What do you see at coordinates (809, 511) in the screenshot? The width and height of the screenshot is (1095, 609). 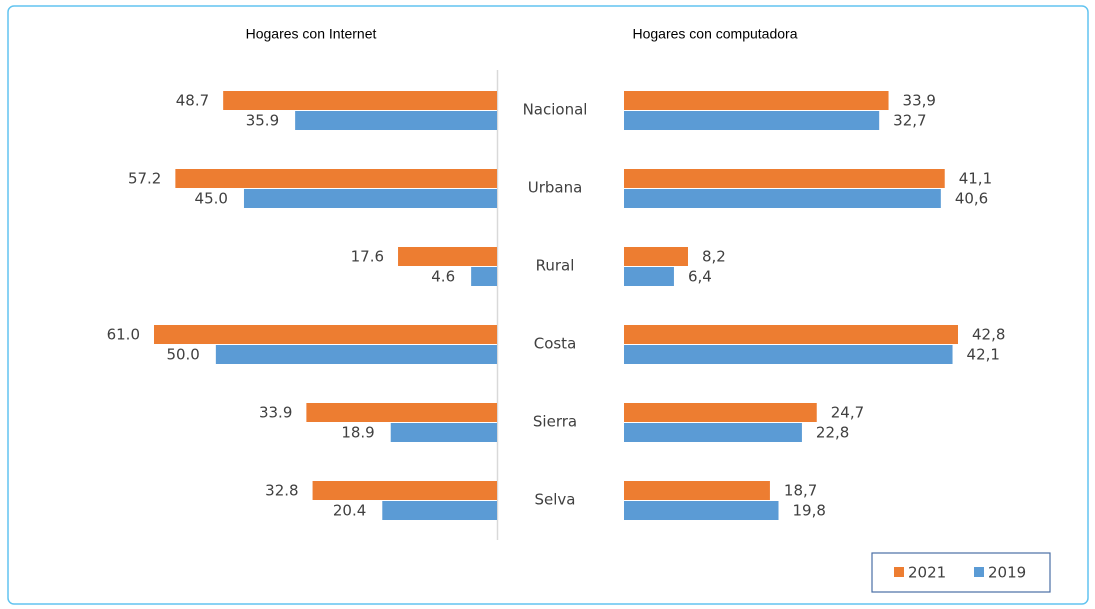 I see `value-label: 19,8` at bounding box center [809, 511].